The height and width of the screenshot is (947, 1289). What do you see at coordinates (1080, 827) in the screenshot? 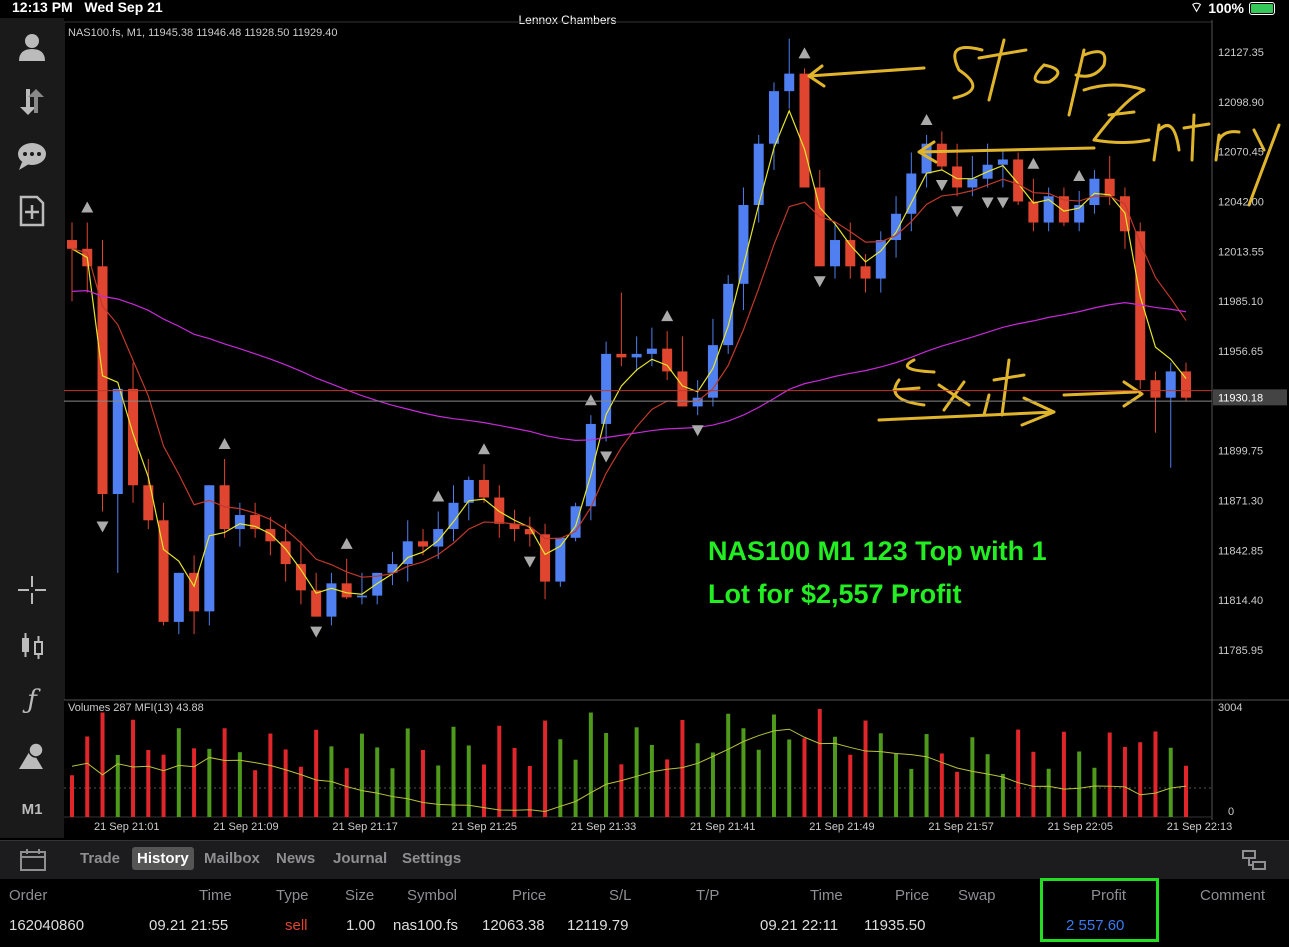
I see `time-tick-label: 21 Sep 22:05` at bounding box center [1080, 827].